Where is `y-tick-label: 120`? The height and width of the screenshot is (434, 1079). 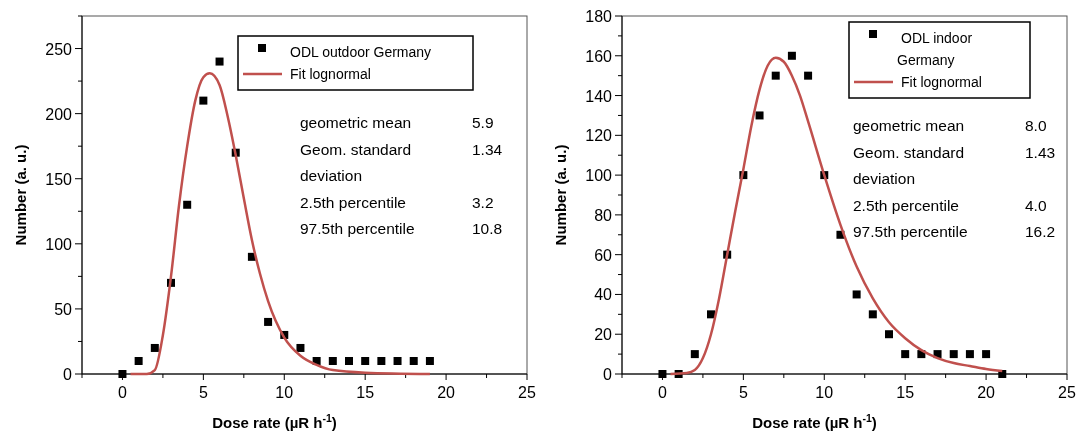
y-tick-label: 120 is located at coordinates (599, 136).